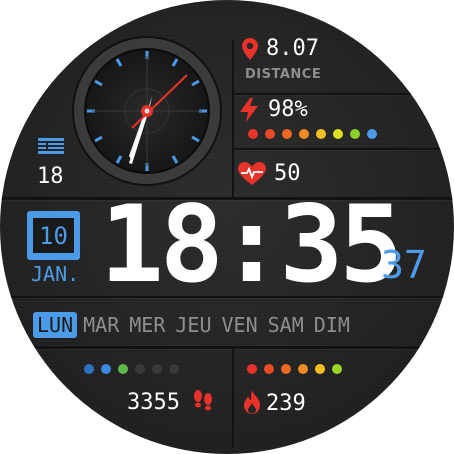  Describe the element at coordinates (239, 325) in the screenshot. I see `weekday-ven: VEN` at that location.